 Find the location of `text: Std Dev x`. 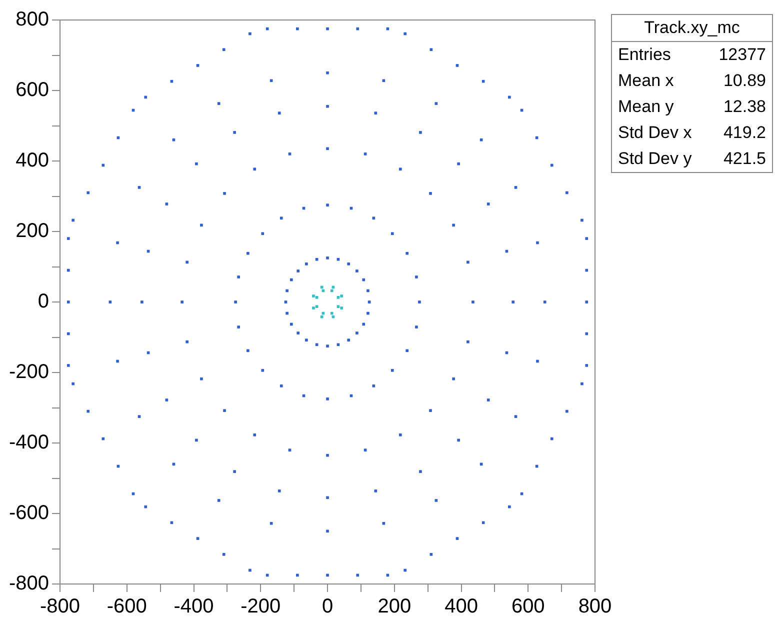

text: Std Dev x is located at coordinates (655, 133).